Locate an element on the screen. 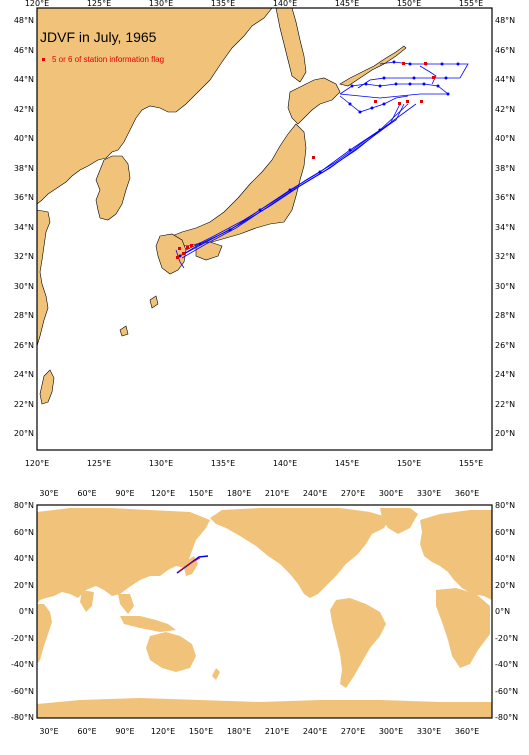 This screenshot has width=529, height=755. asia-mainland is located at coordinates (154, 106).